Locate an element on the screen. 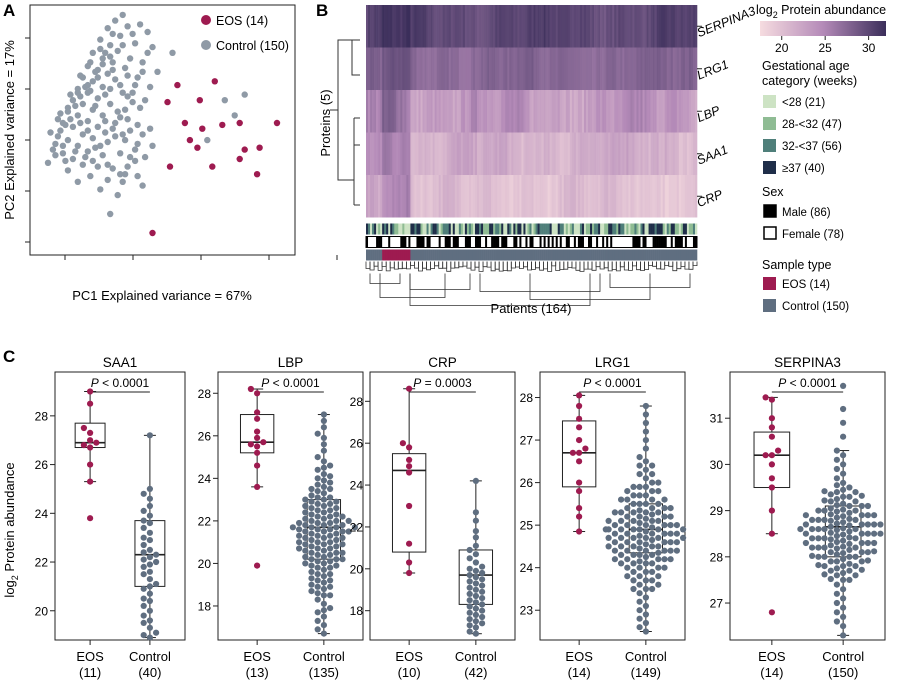 The width and height of the screenshot is (900, 683). boxplot-x-label: EOS is located at coordinates (579, 656).